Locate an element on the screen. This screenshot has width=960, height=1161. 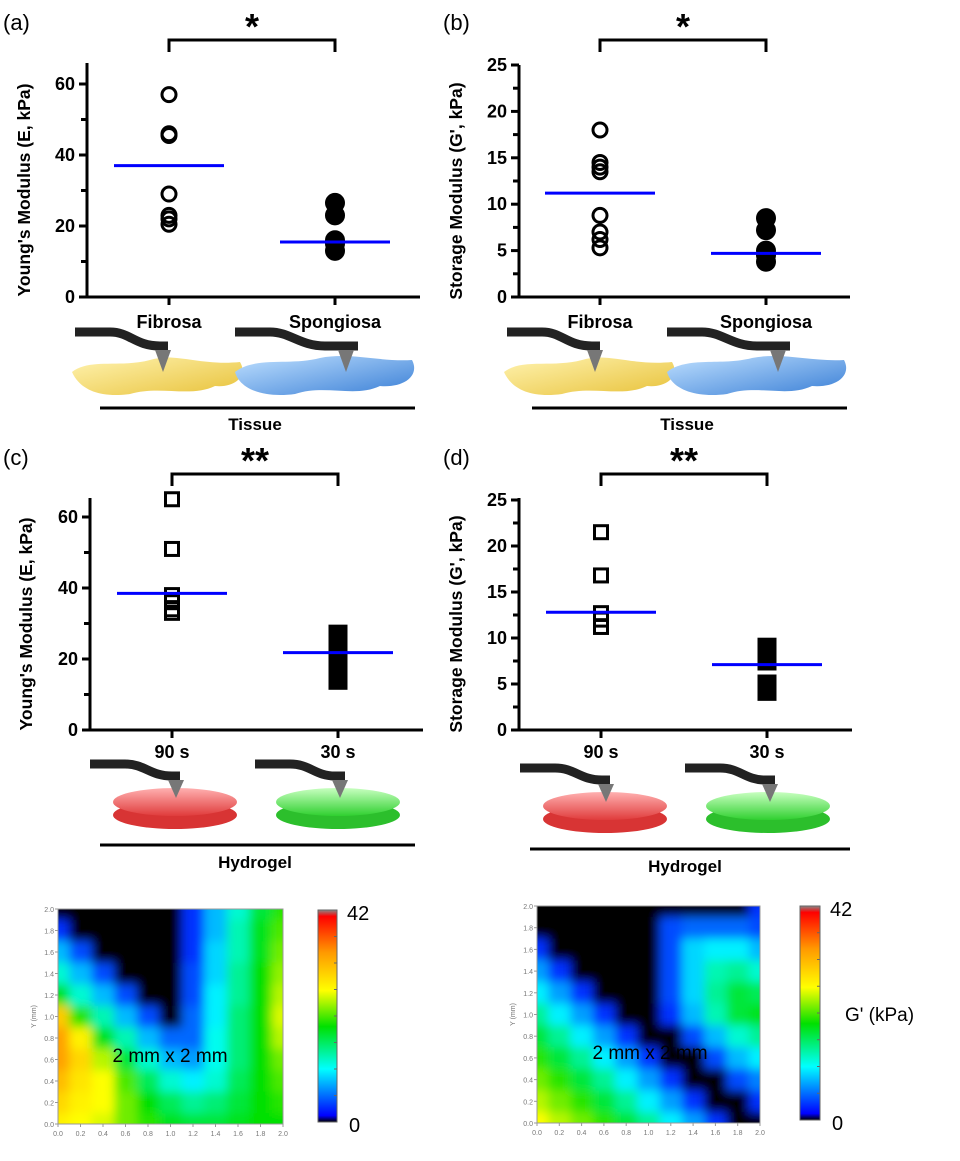
y-axis-label: Young's Modulus (E, kPa) is located at coordinates (24, 190).